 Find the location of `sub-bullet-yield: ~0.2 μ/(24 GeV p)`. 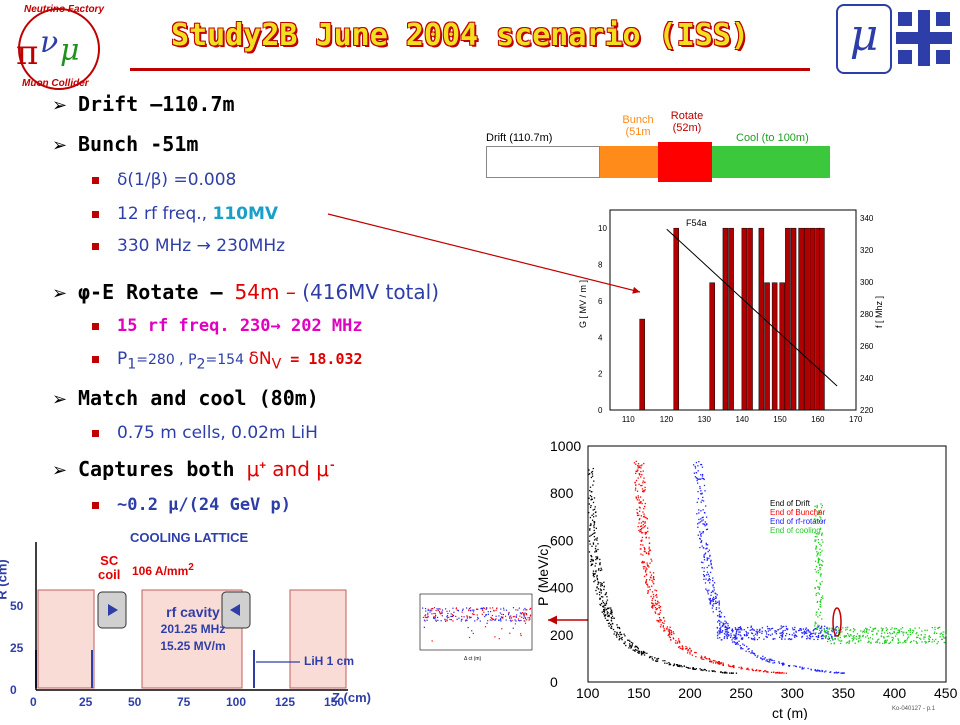

sub-bullet-yield: ~0.2 μ/(24 GeV p) is located at coordinates (191, 505).